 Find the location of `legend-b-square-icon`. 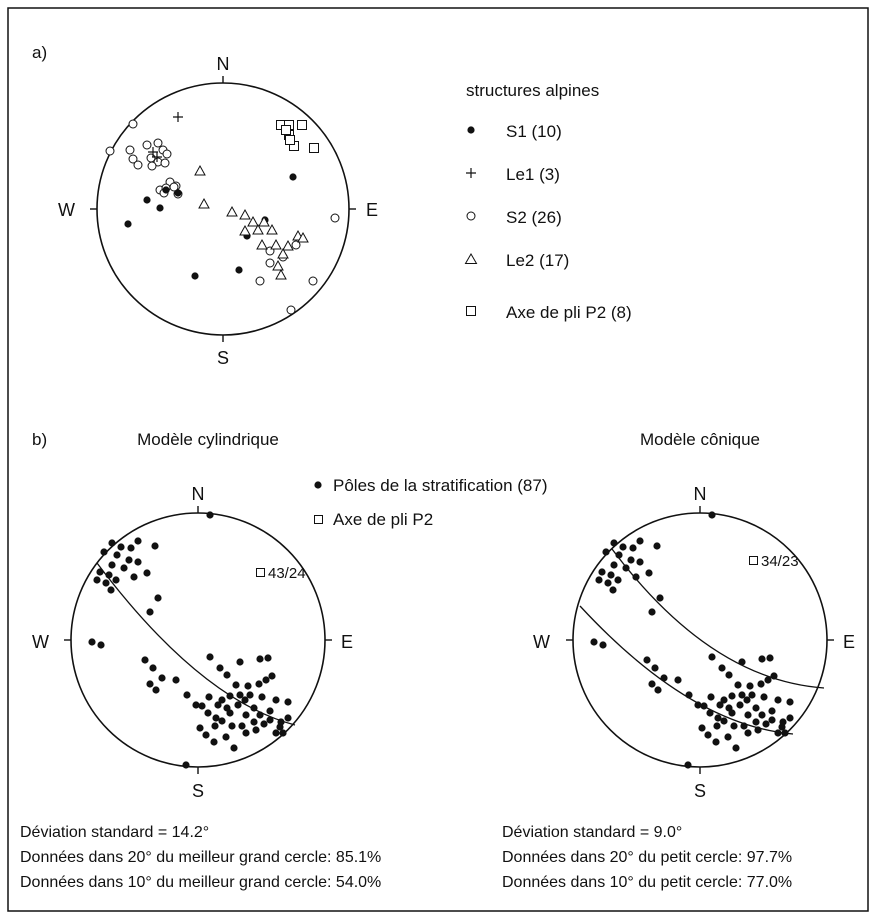

legend-b-square-icon is located at coordinates (318, 519).